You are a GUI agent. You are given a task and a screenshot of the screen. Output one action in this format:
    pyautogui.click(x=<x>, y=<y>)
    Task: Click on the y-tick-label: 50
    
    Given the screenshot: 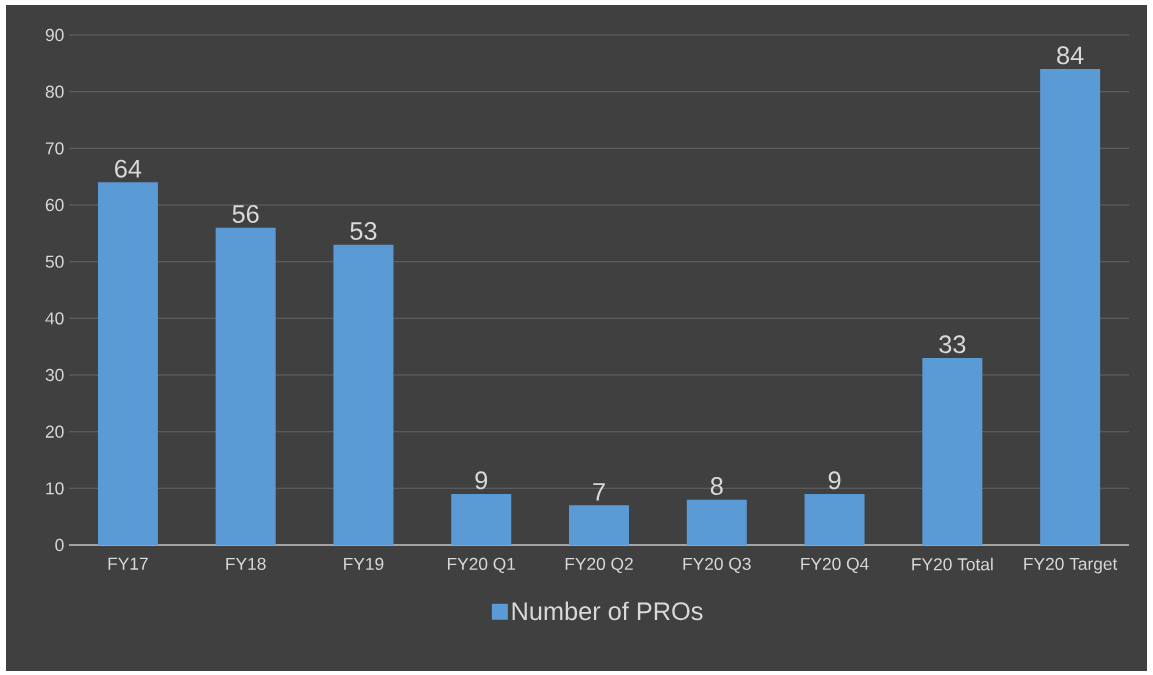 What is the action you would take?
    pyautogui.click(x=54, y=261)
    